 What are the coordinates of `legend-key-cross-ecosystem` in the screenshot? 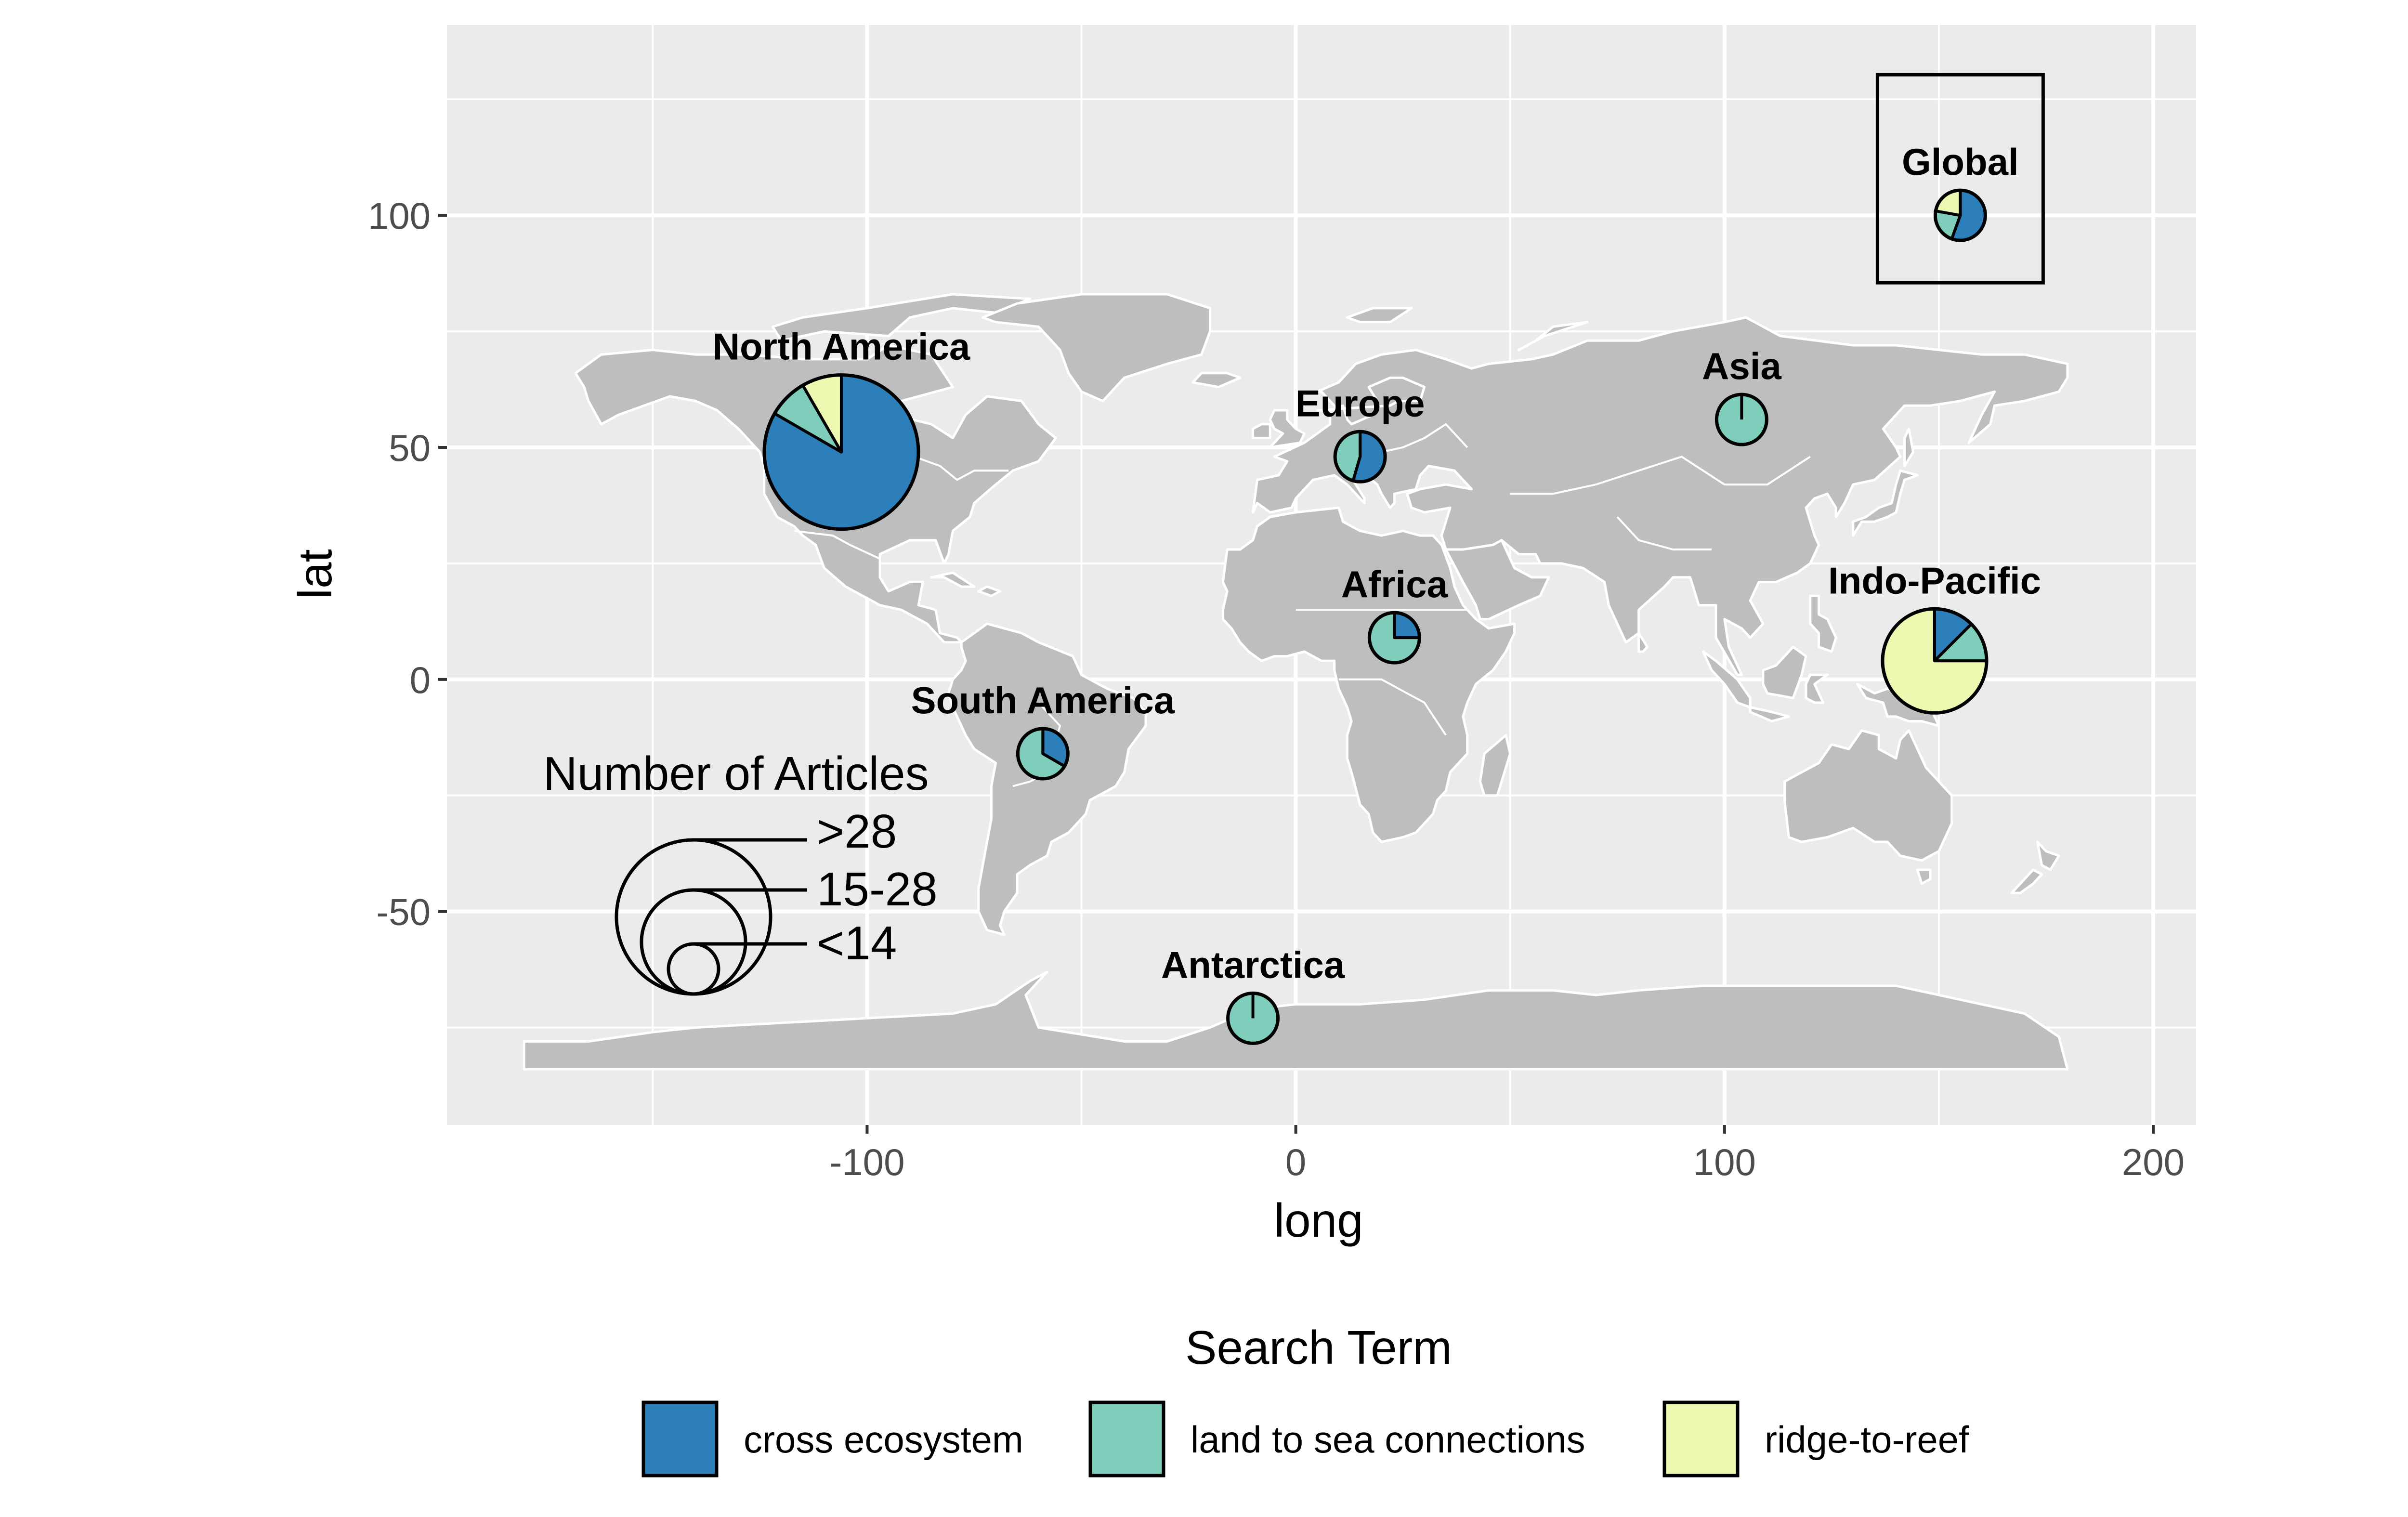 It's located at (680, 1439).